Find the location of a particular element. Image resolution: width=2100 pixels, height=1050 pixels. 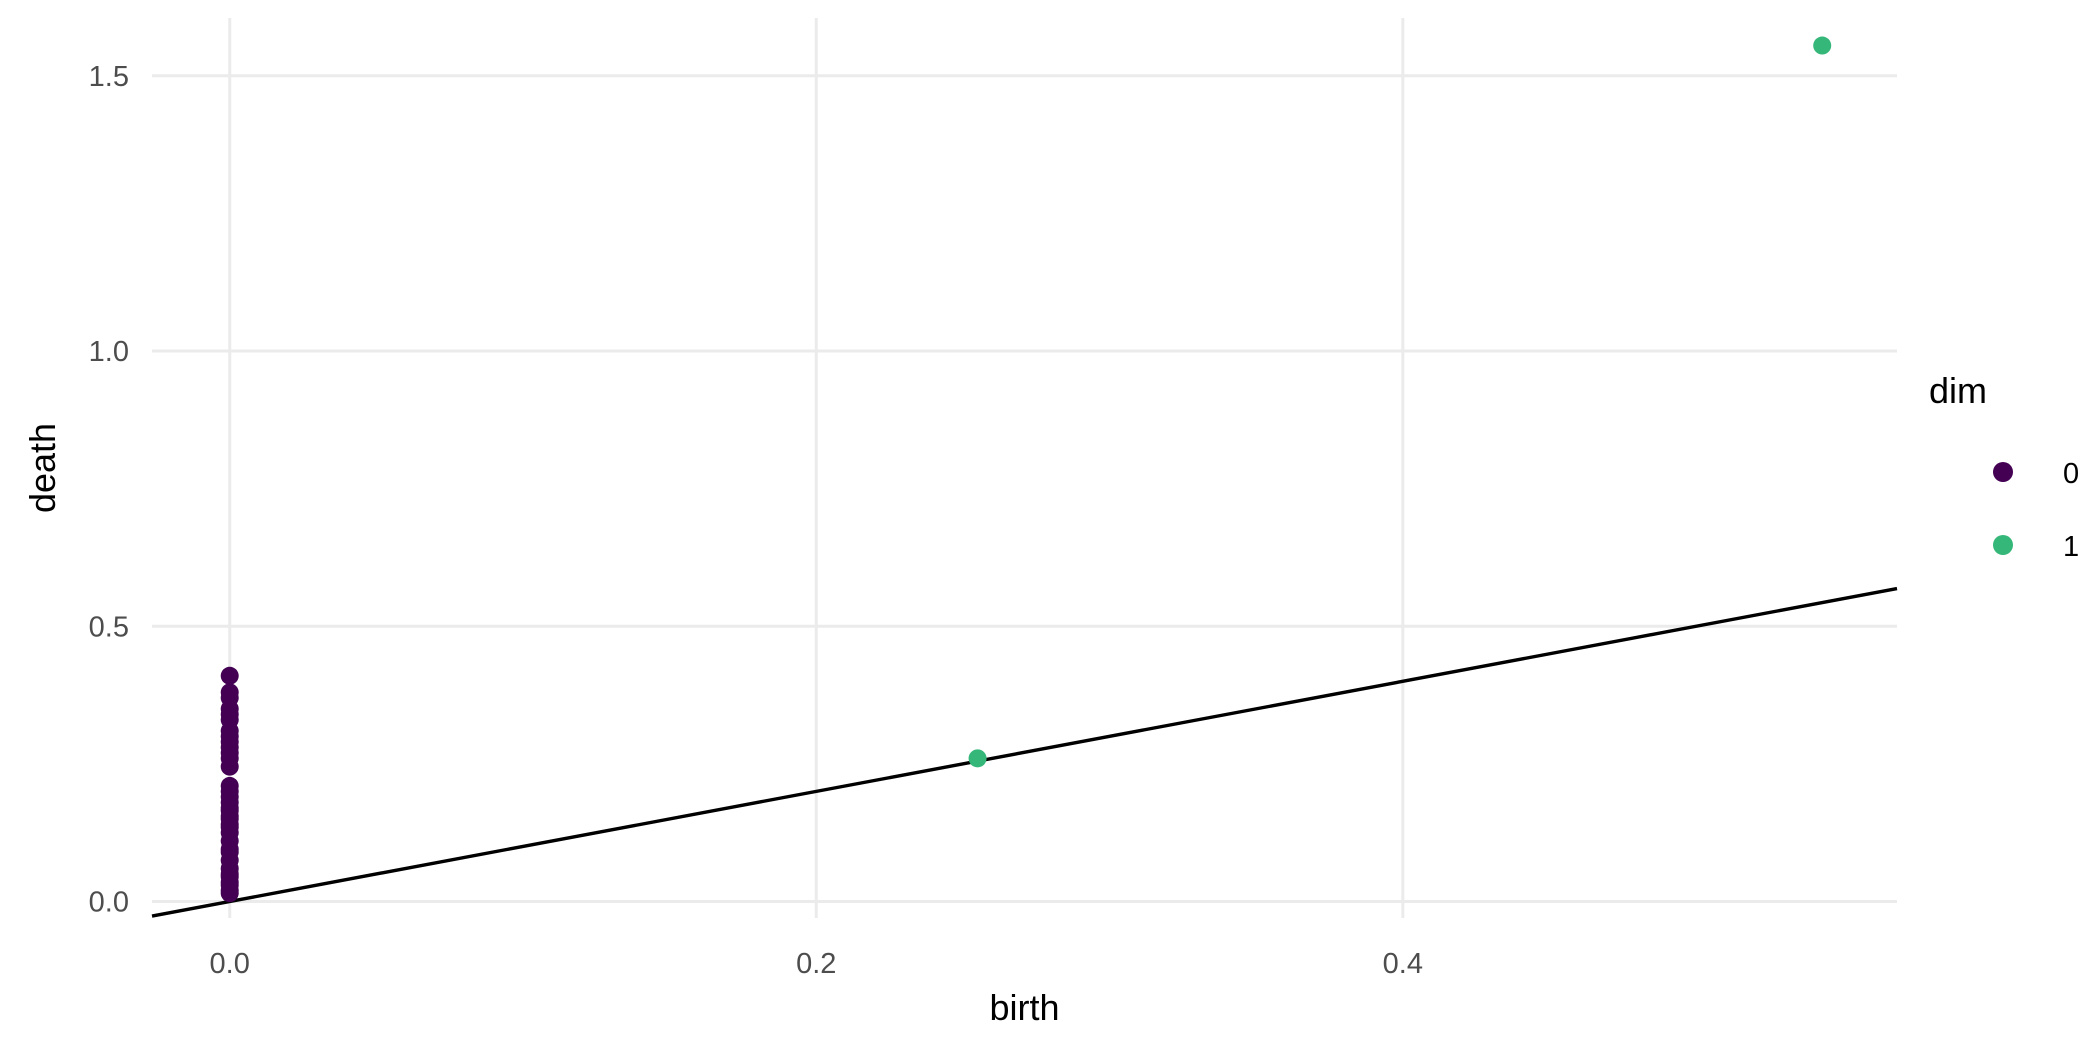

y-tick-label: 0.0 is located at coordinates (109, 902).